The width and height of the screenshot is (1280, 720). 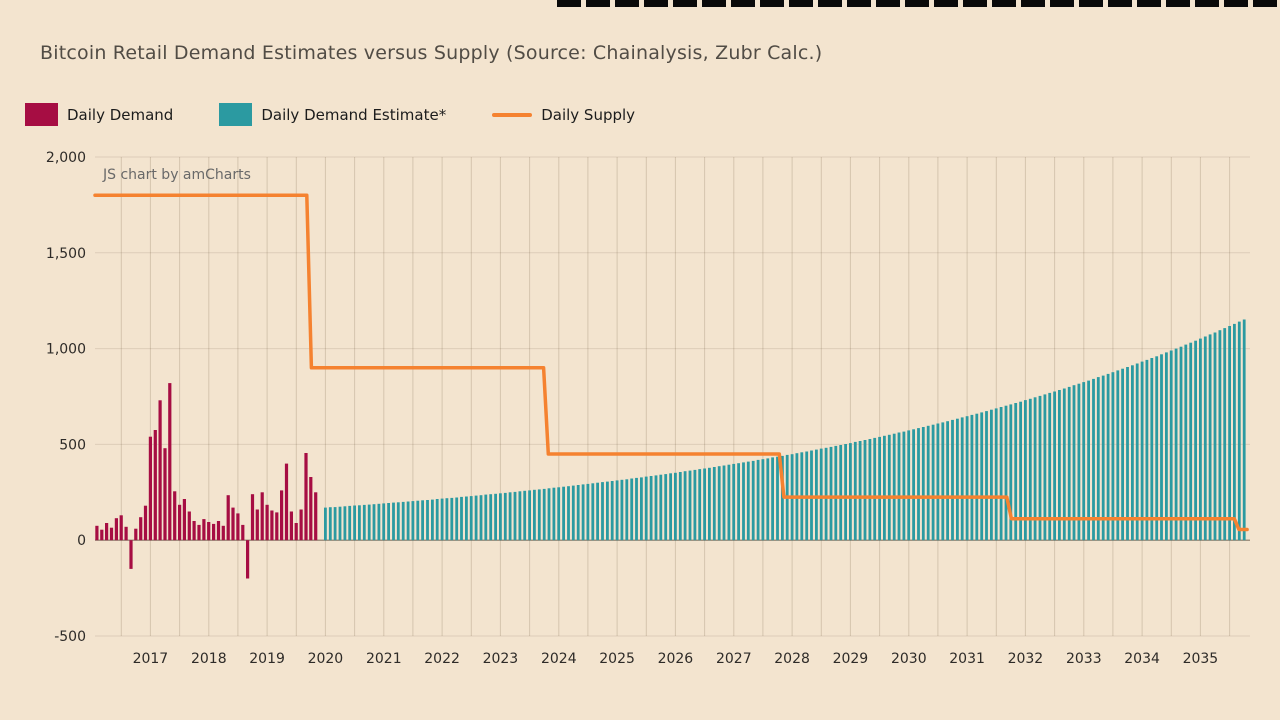 What do you see at coordinates (676, 659) in the screenshot?
I see `x-axis-label: 2026` at bounding box center [676, 659].